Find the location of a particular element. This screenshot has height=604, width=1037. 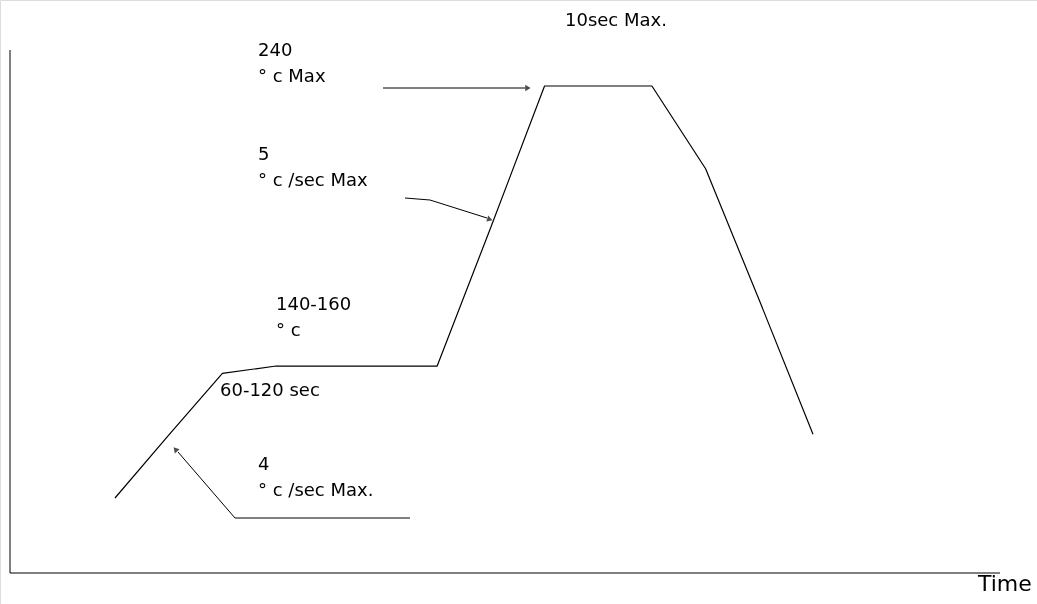

text: 10sec Max. is located at coordinates (616, 19).